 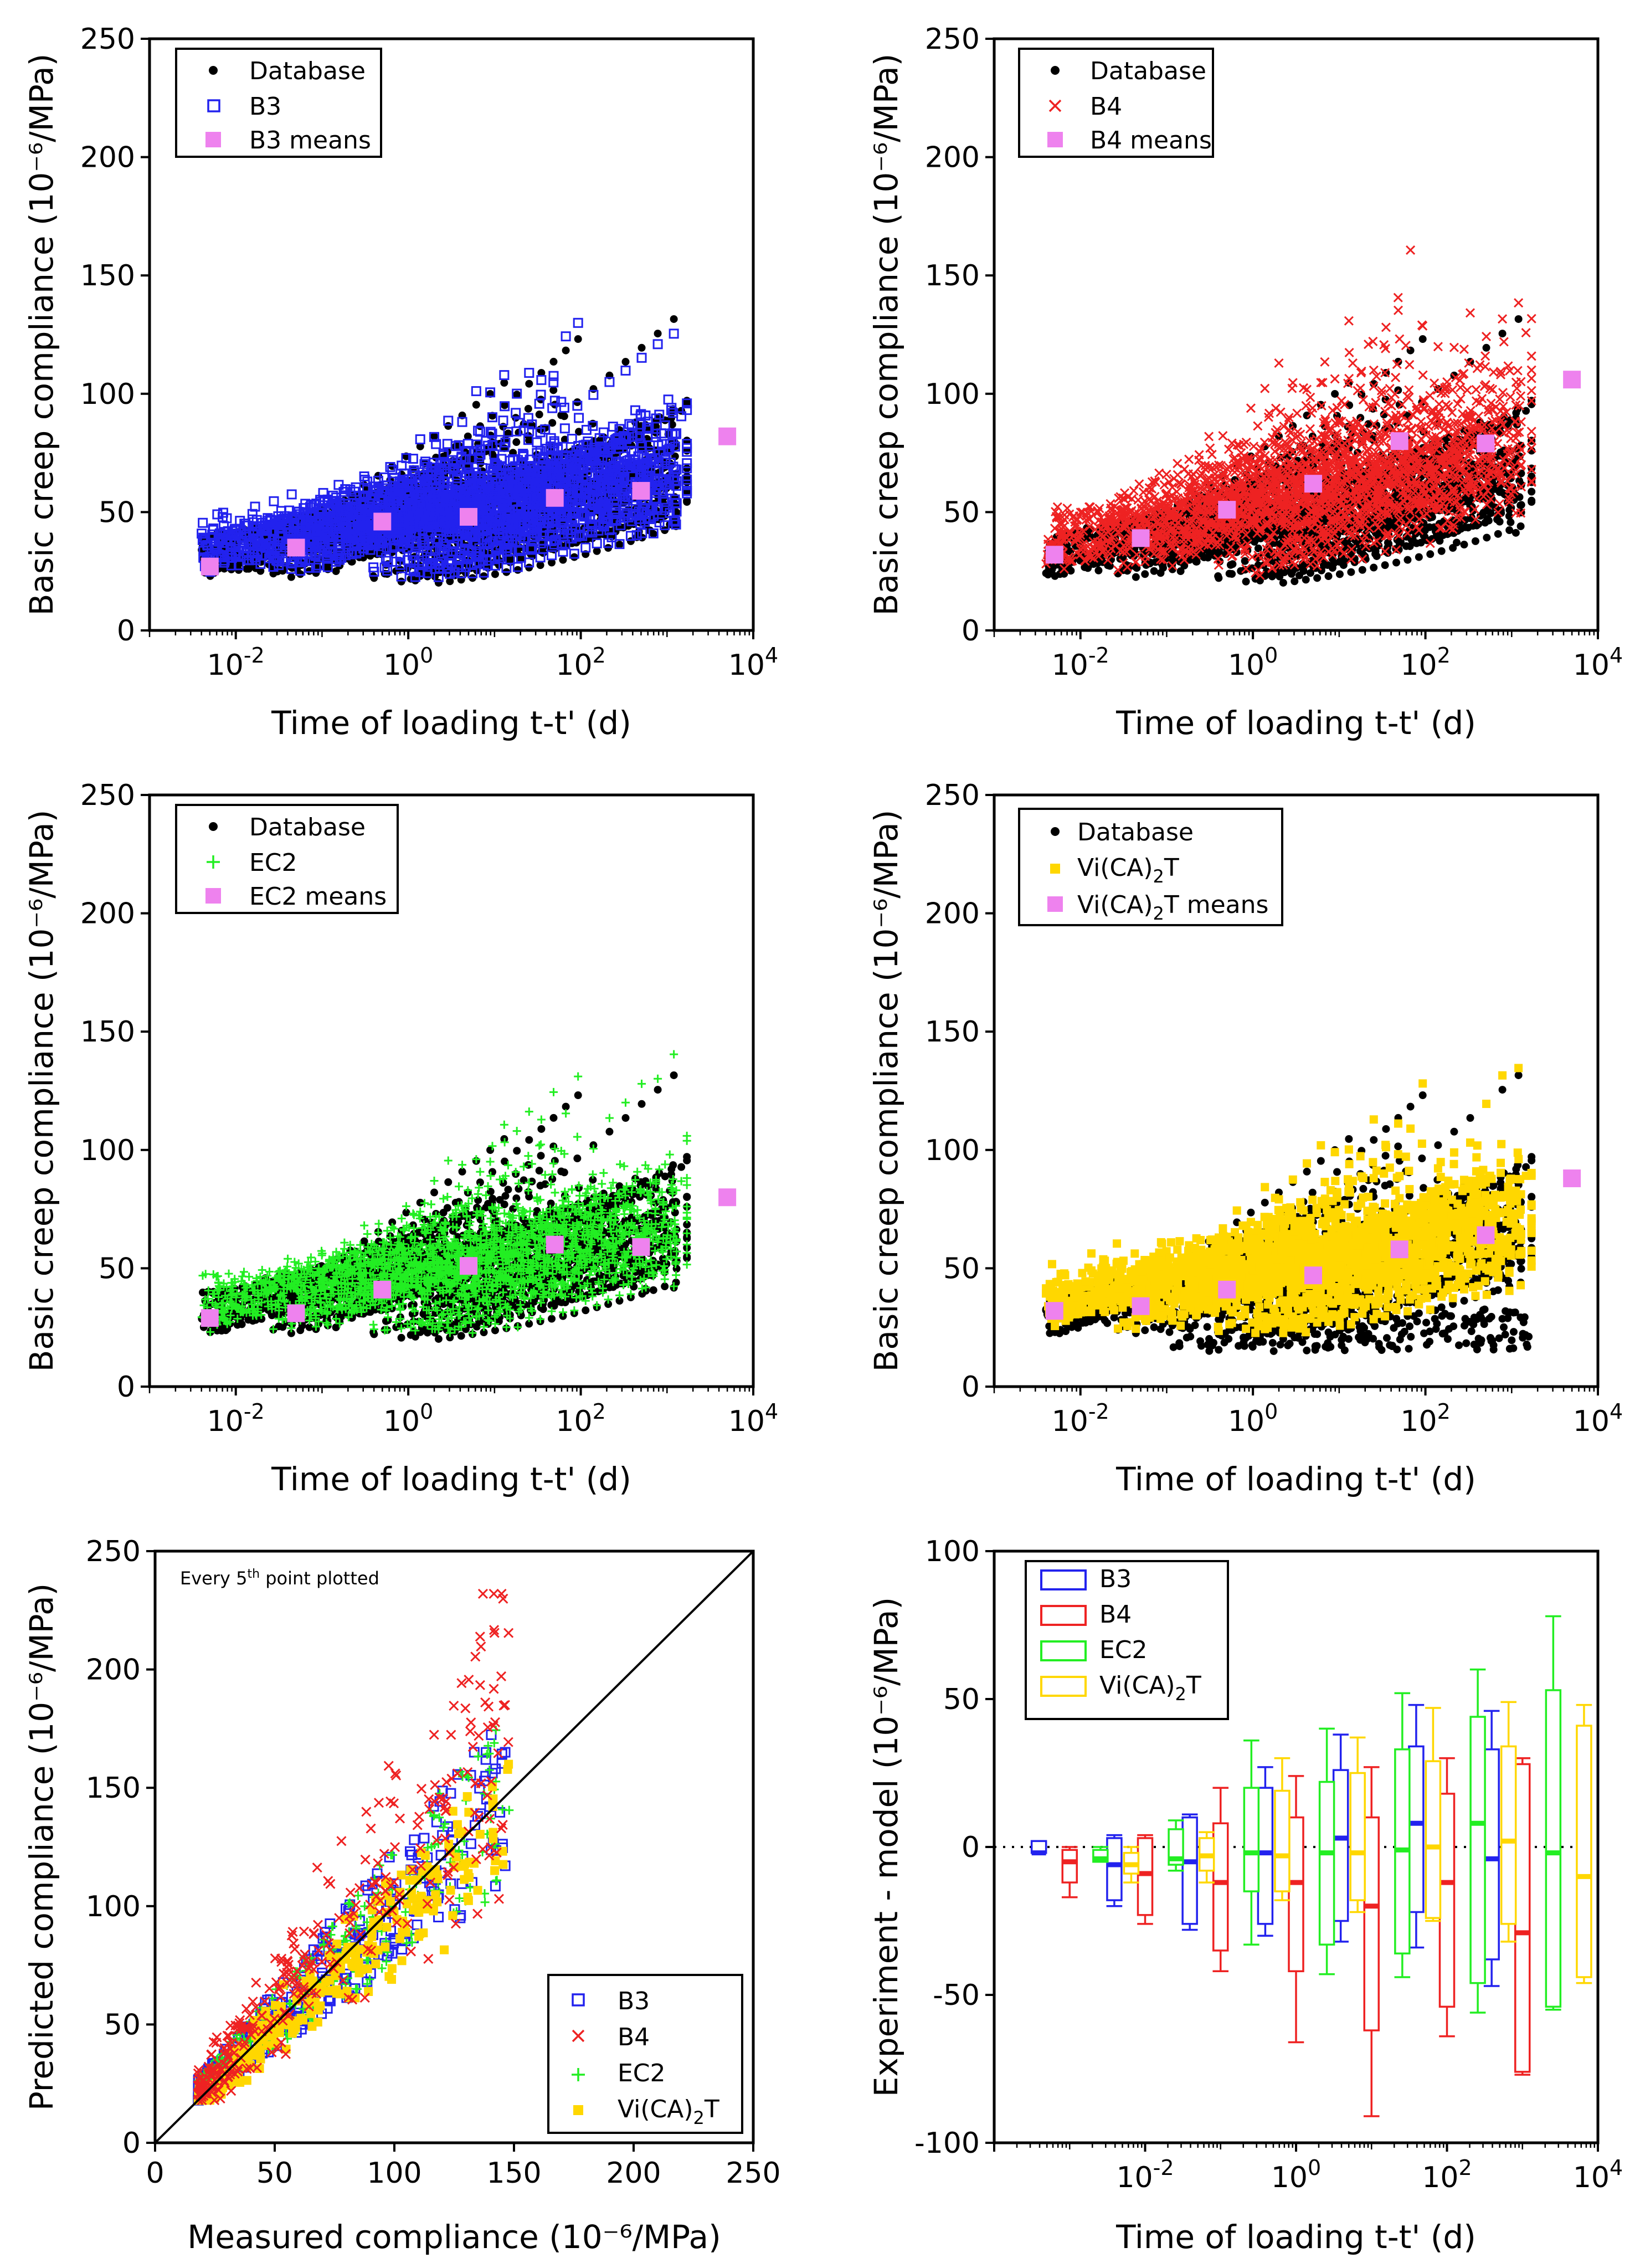 I want to click on panel-b3-legend-means: B3 means, so click(x=310, y=140).